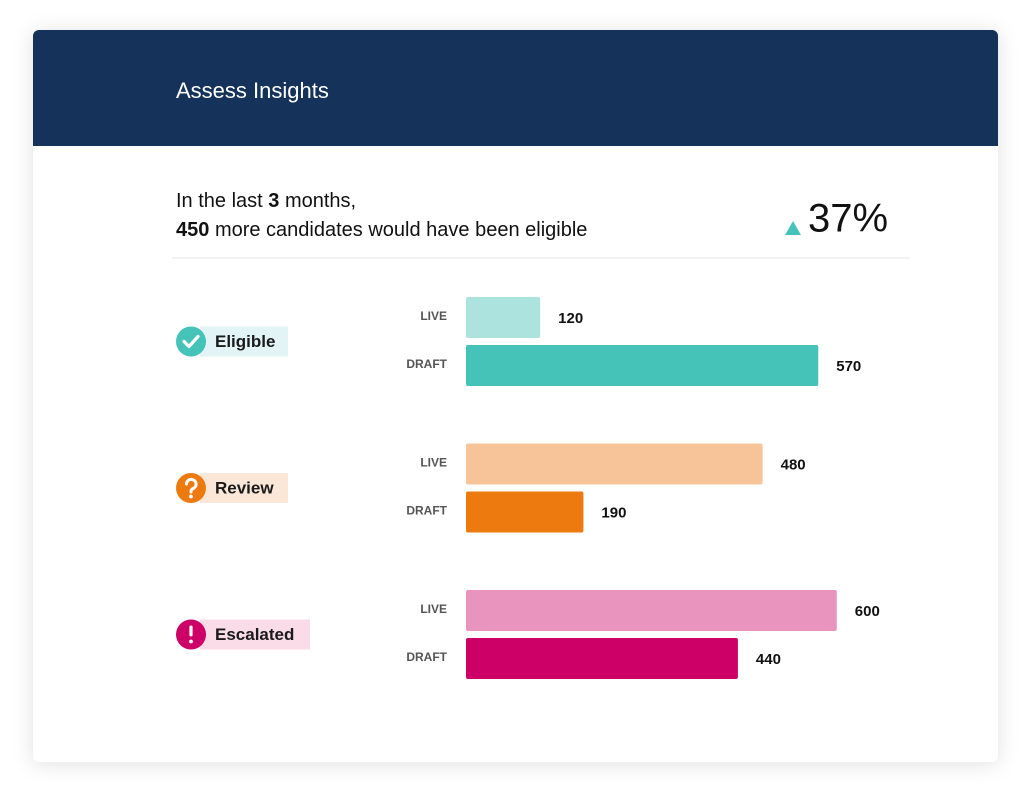  I want to click on value-label: 600, so click(867, 611).